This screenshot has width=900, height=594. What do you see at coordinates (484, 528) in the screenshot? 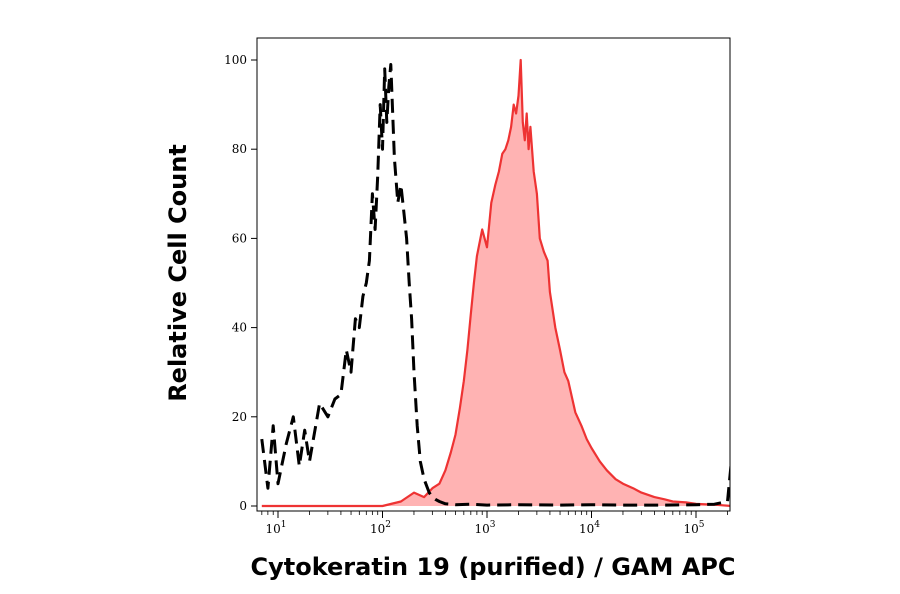
I see `x-tick-label-1000: 10³` at bounding box center [484, 528].